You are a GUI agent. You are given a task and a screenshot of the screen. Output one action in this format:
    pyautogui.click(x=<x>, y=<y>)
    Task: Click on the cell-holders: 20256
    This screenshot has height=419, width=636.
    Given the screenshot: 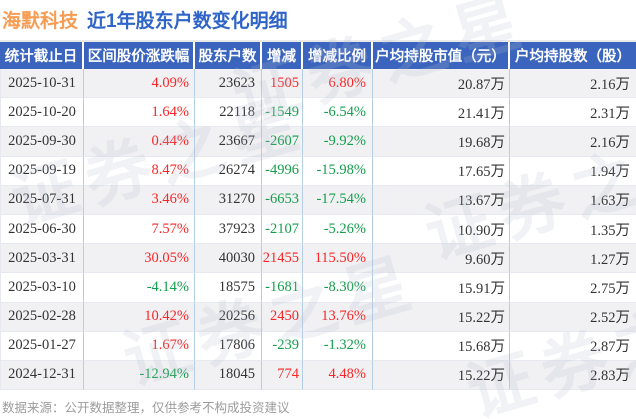 What is the action you would take?
    pyautogui.click(x=228, y=317)
    